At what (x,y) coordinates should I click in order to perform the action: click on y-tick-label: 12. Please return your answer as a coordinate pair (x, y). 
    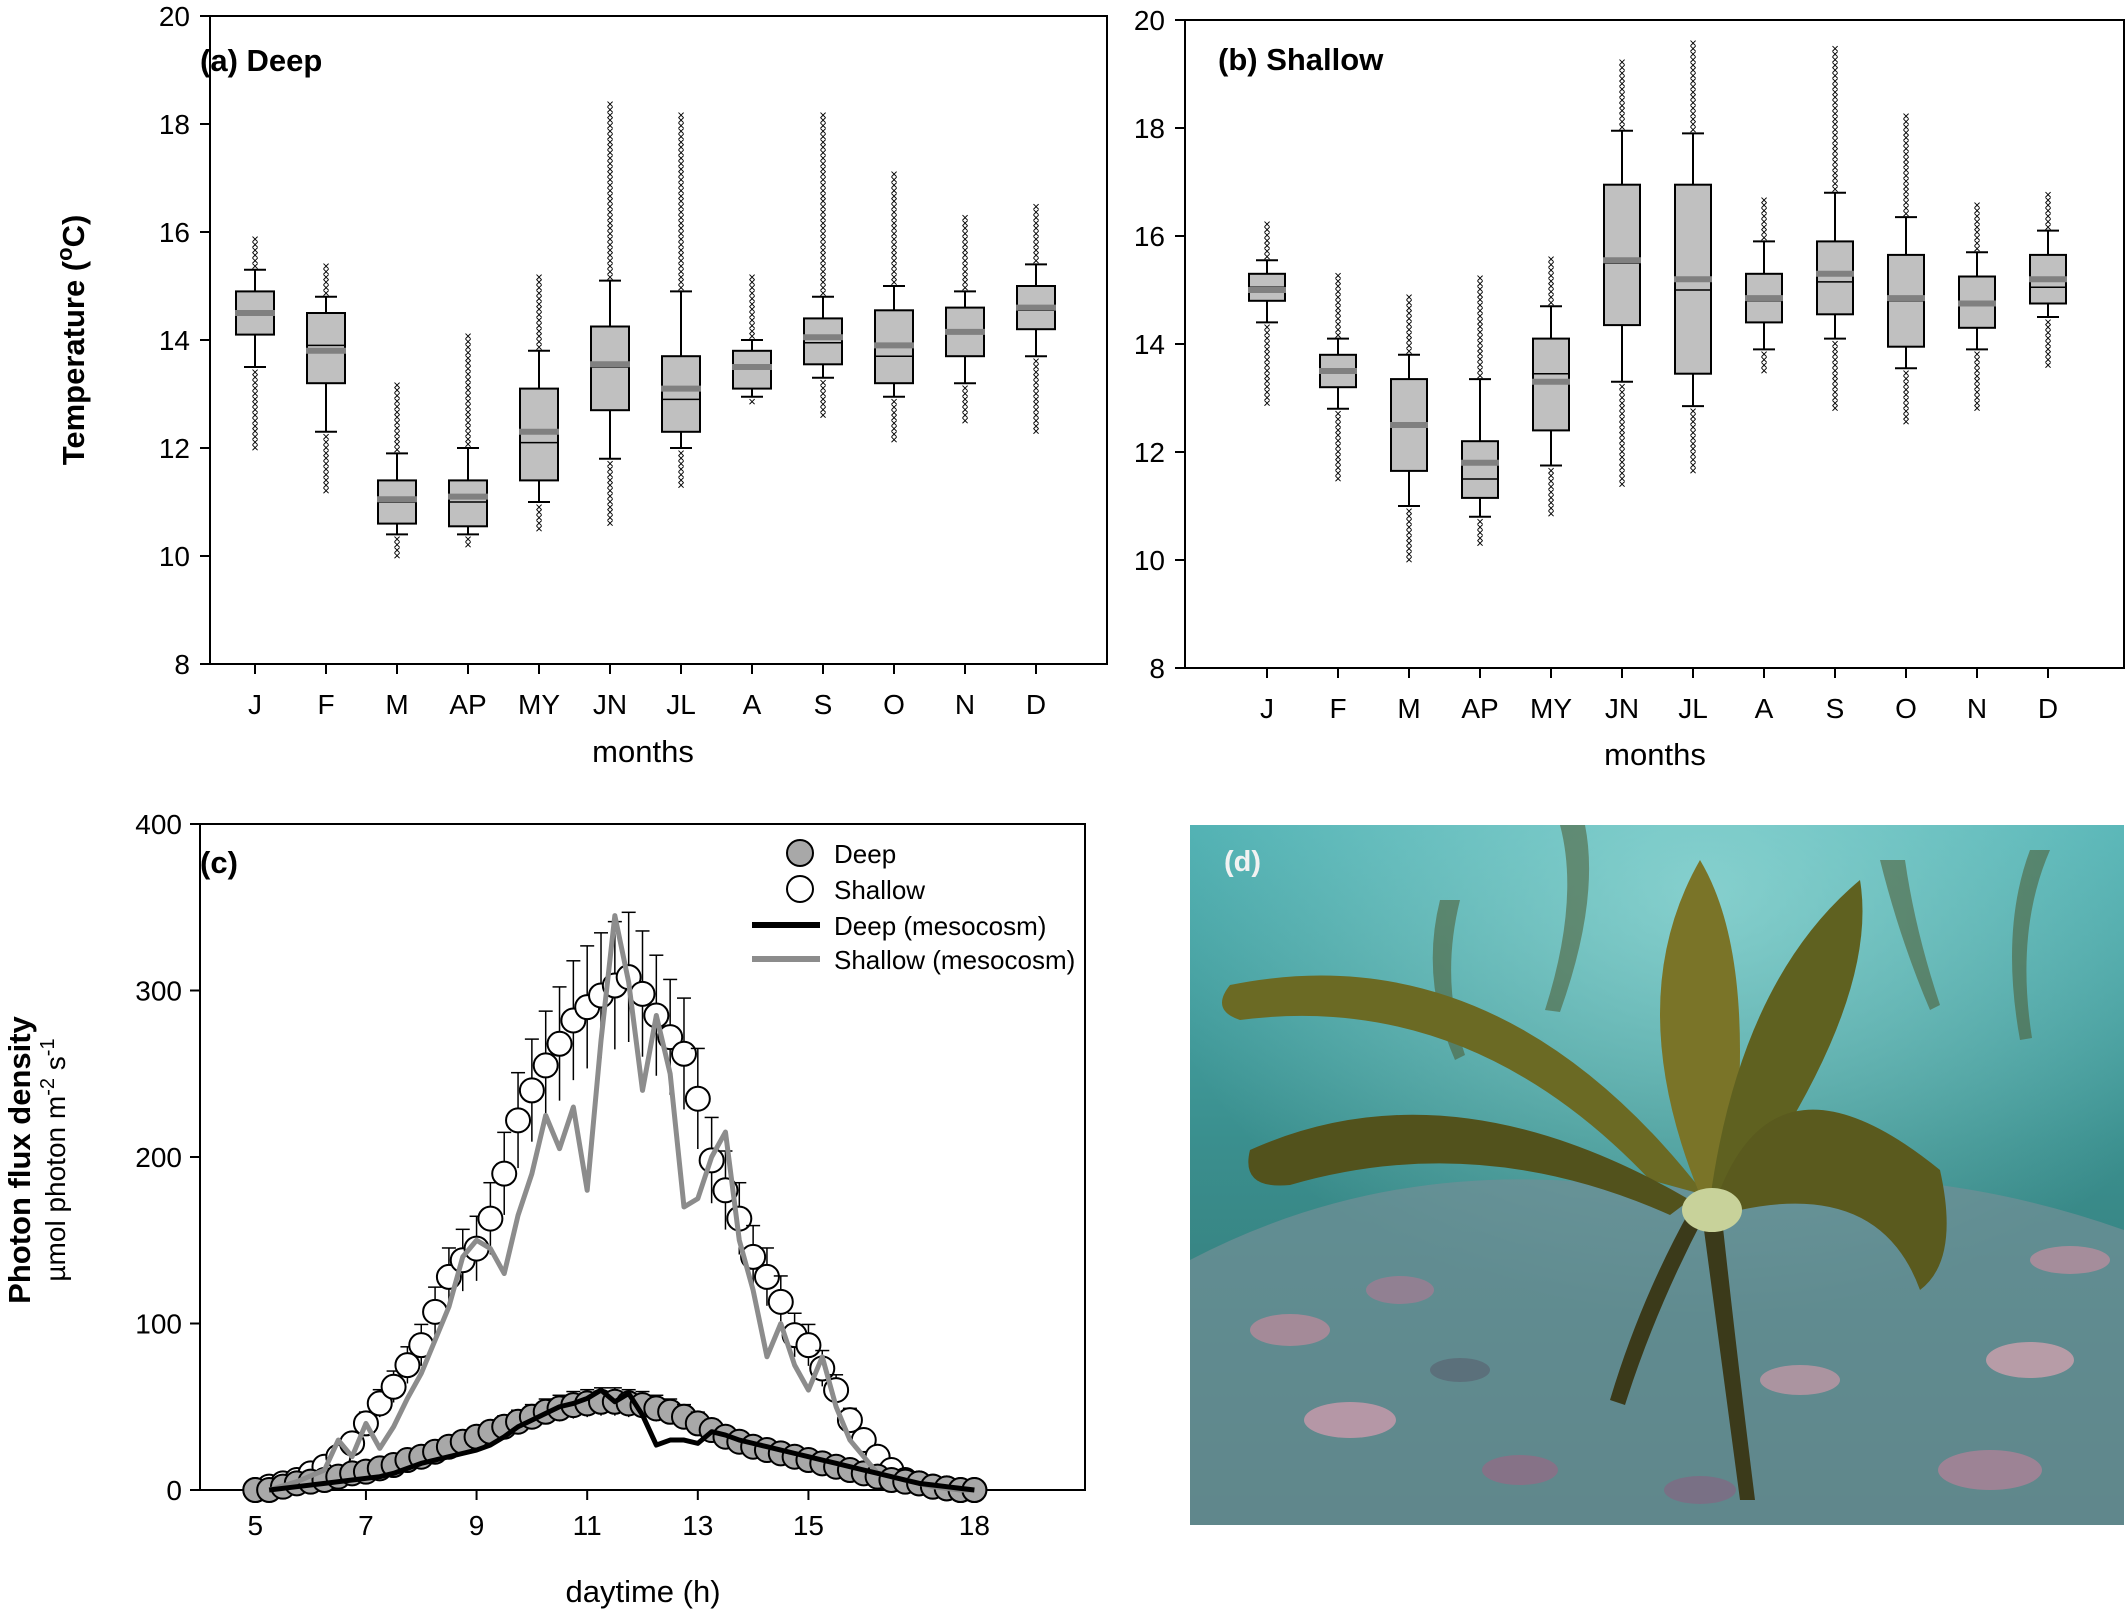
    Looking at the image, I should click on (1149, 452).